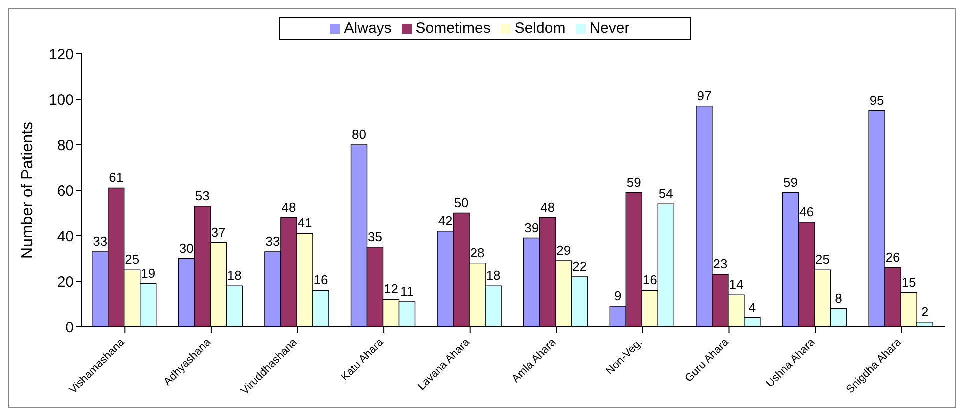 This screenshot has width=964, height=417. I want to click on data-label: 8, so click(838, 298).